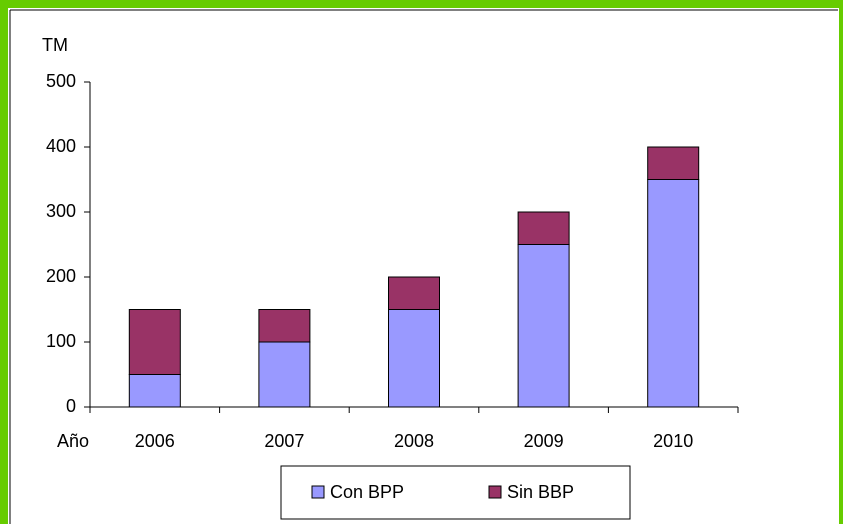 The height and width of the screenshot is (524, 843). I want to click on legend-label: Con BPP, so click(367, 492).